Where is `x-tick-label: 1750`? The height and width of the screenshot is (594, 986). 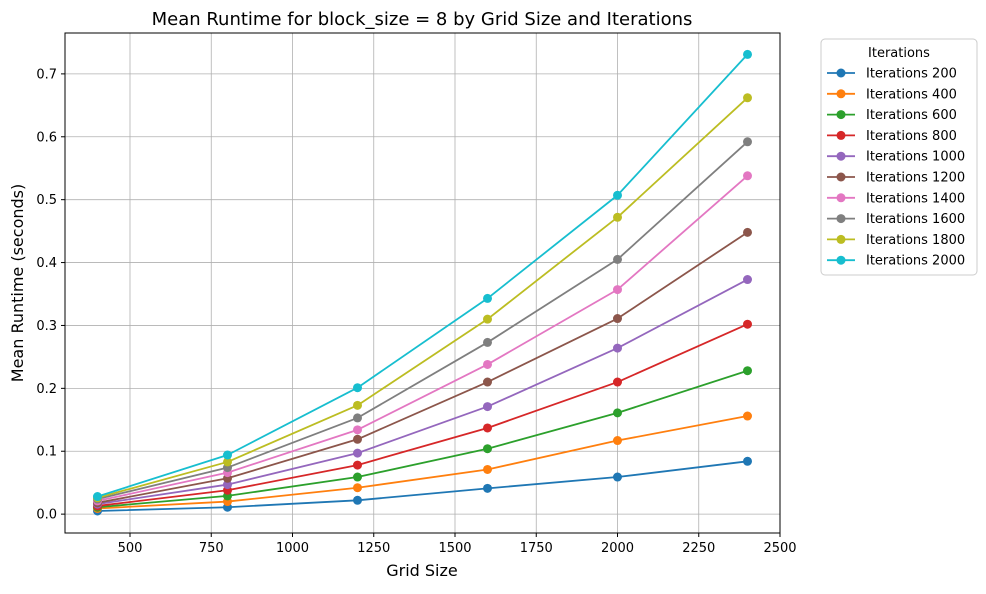 x-tick-label: 1750 is located at coordinates (536, 548).